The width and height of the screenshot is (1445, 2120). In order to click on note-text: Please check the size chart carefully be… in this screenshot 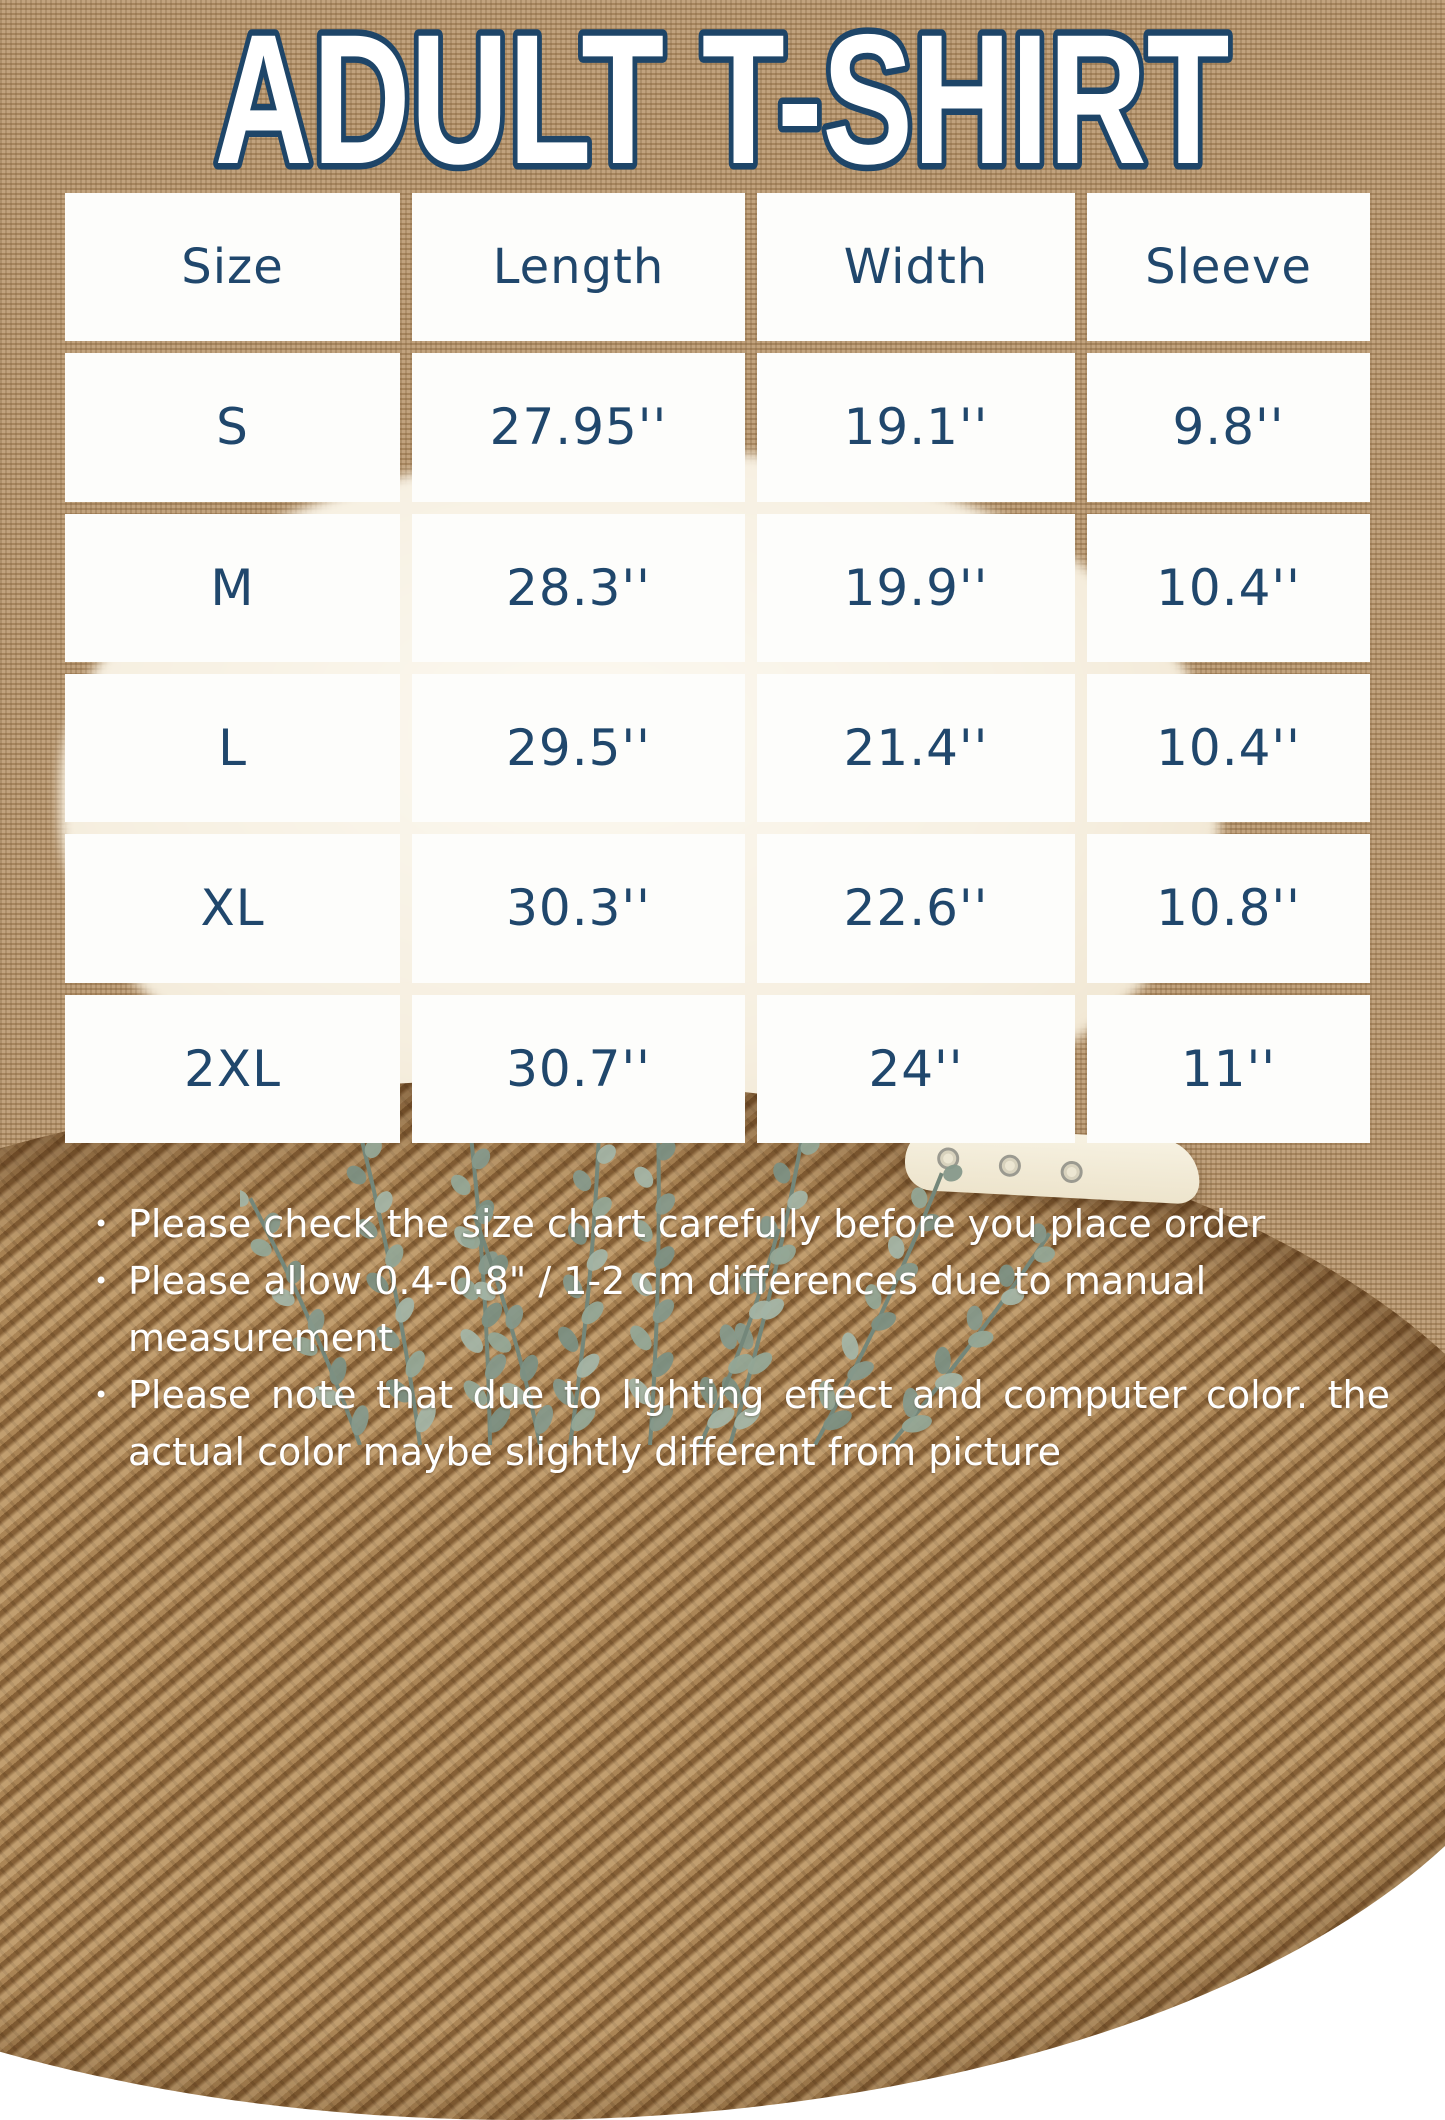, I will do `click(697, 1224)`.